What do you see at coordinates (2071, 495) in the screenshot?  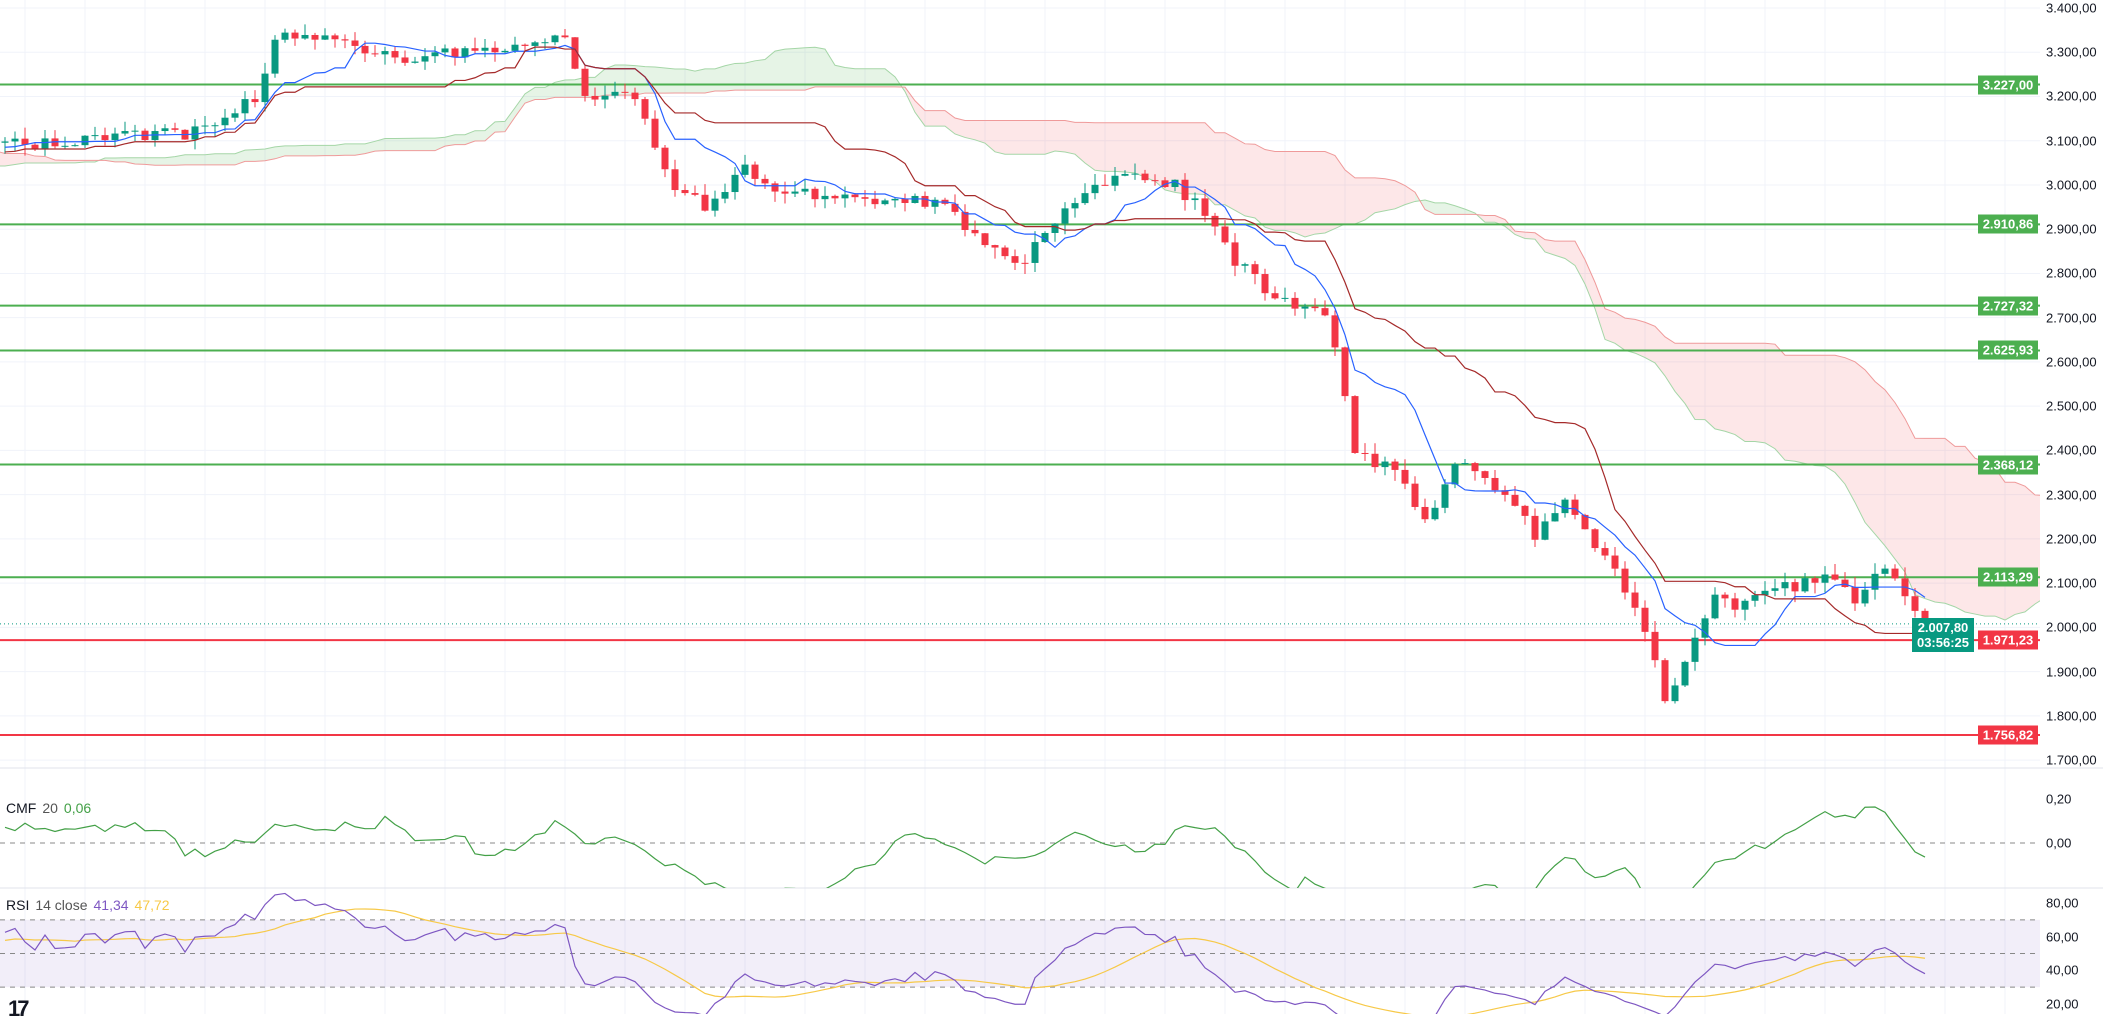 I see `price-tick-label: 2.300,00` at bounding box center [2071, 495].